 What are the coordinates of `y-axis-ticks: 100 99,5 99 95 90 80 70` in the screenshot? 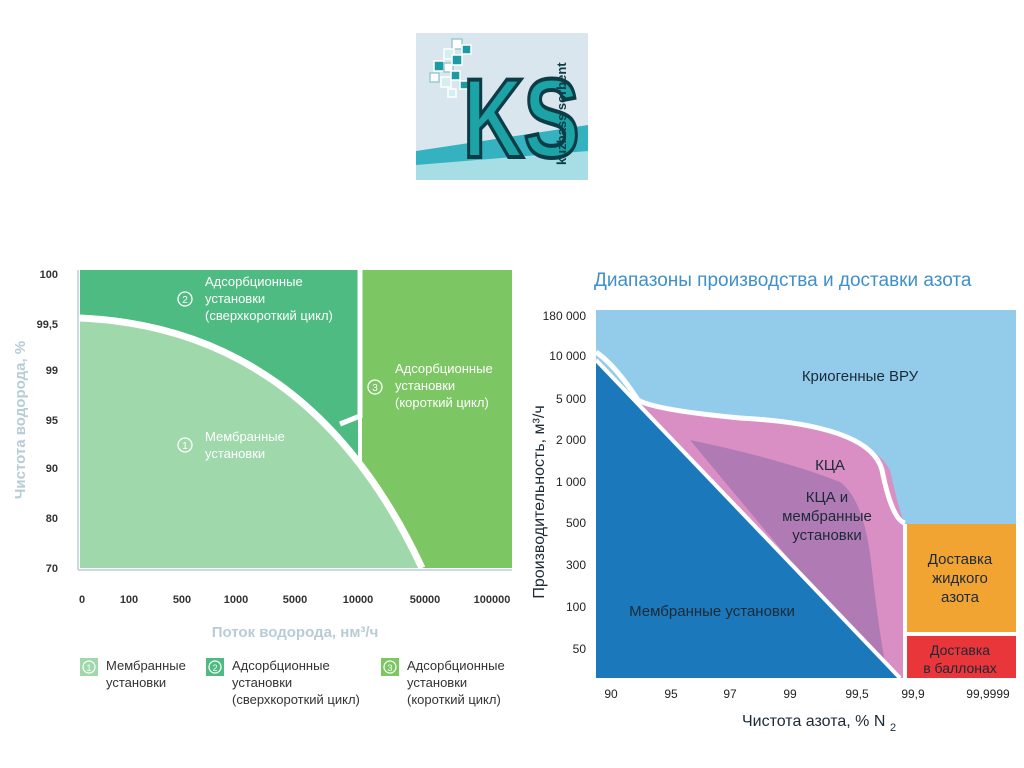 It's located at (47, 422).